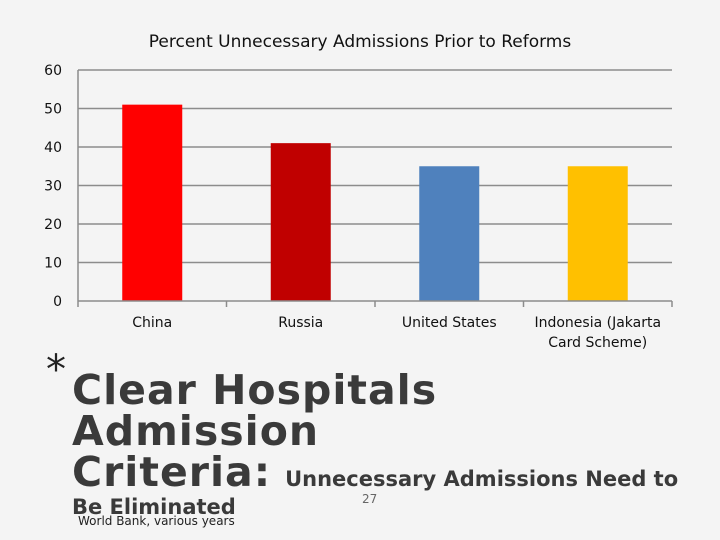 The image size is (720, 540). What do you see at coordinates (53, 225) in the screenshot?
I see `y-tick-label: 20` at bounding box center [53, 225].